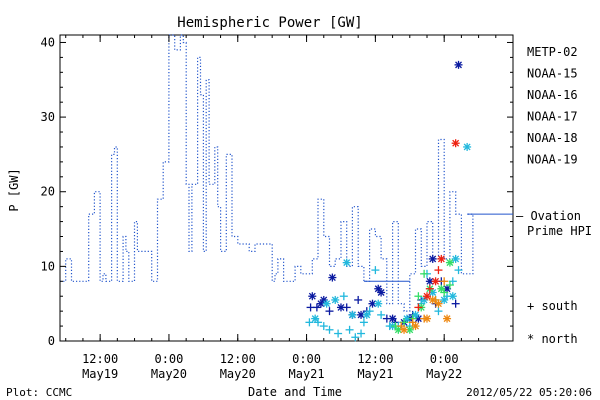  I want to click on legend-entry-noaa-15: NOAA-15, so click(552, 74).